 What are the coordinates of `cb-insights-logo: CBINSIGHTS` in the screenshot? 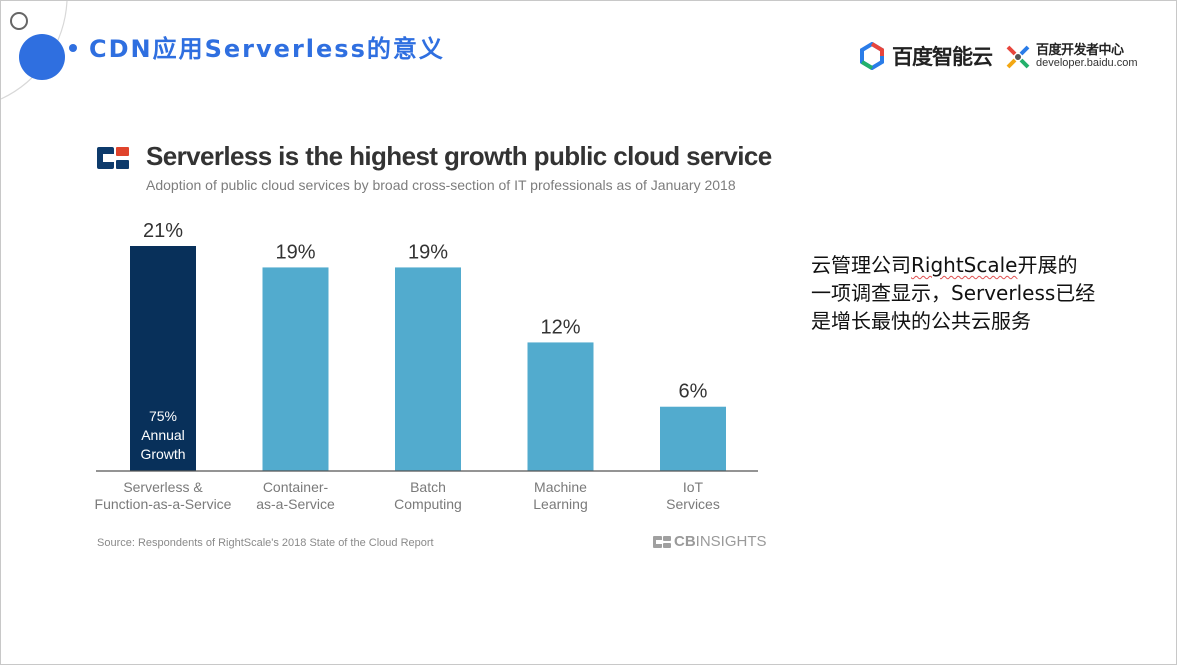 It's located at (710, 541).